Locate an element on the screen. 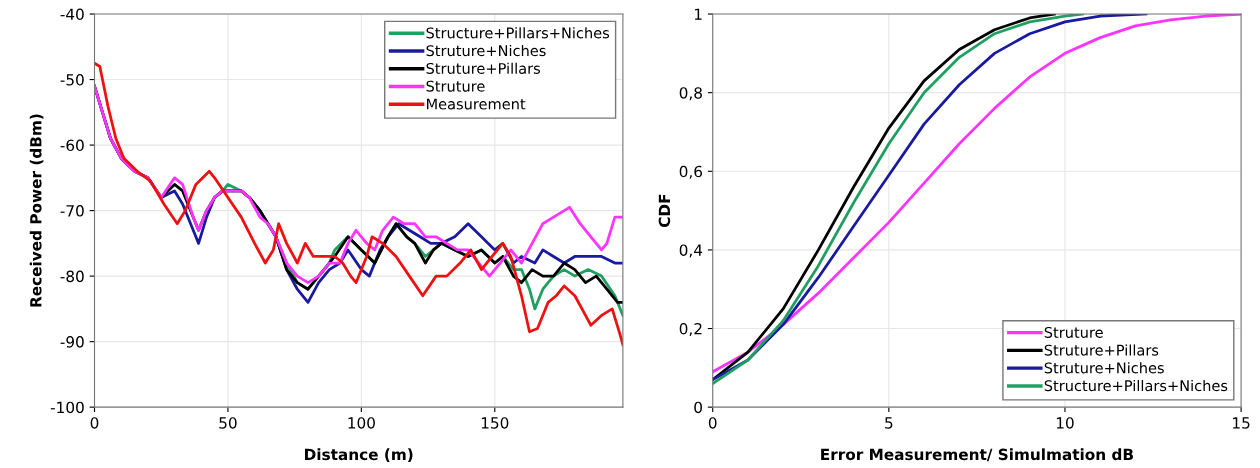  y-tick-label: -40 is located at coordinates (72, 14).